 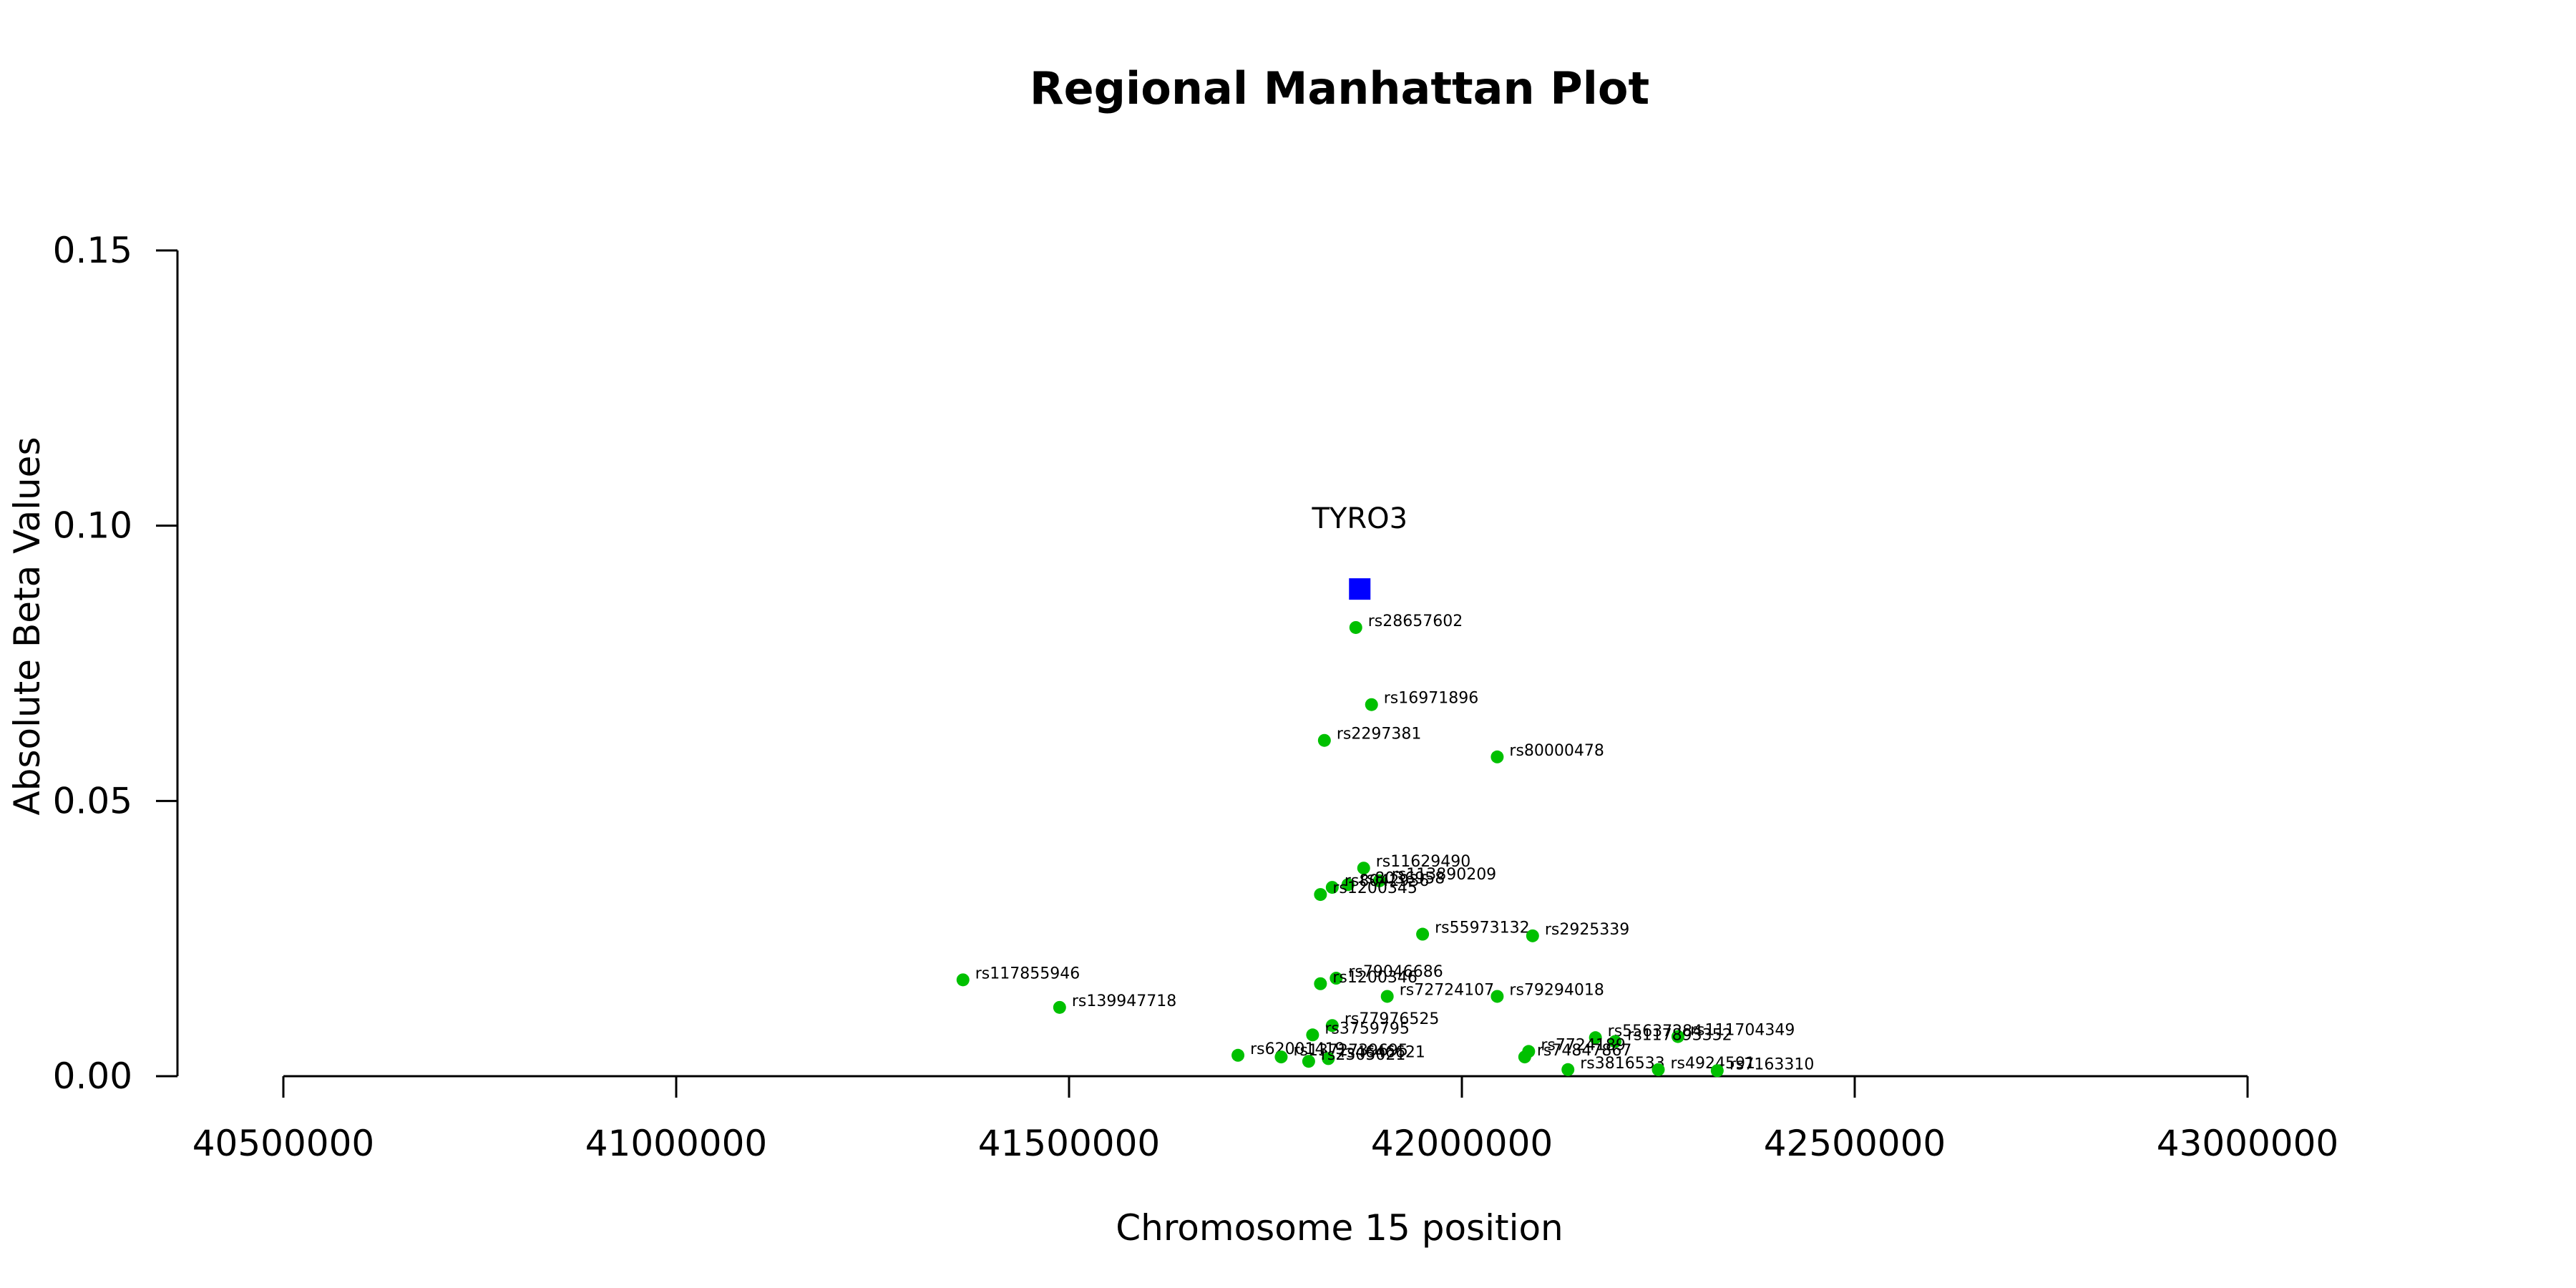 What do you see at coordinates (1655, 1031) in the screenshot?
I see `snp-label: rs55637284` at bounding box center [1655, 1031].